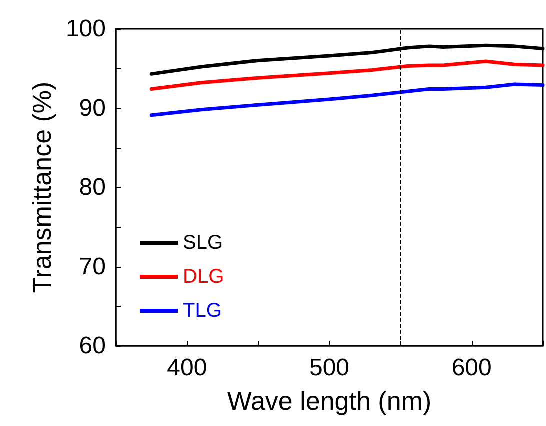 The height and width of the screenshot is (426, 546). I want to click on legend-label: DLG, so click(203, 277).